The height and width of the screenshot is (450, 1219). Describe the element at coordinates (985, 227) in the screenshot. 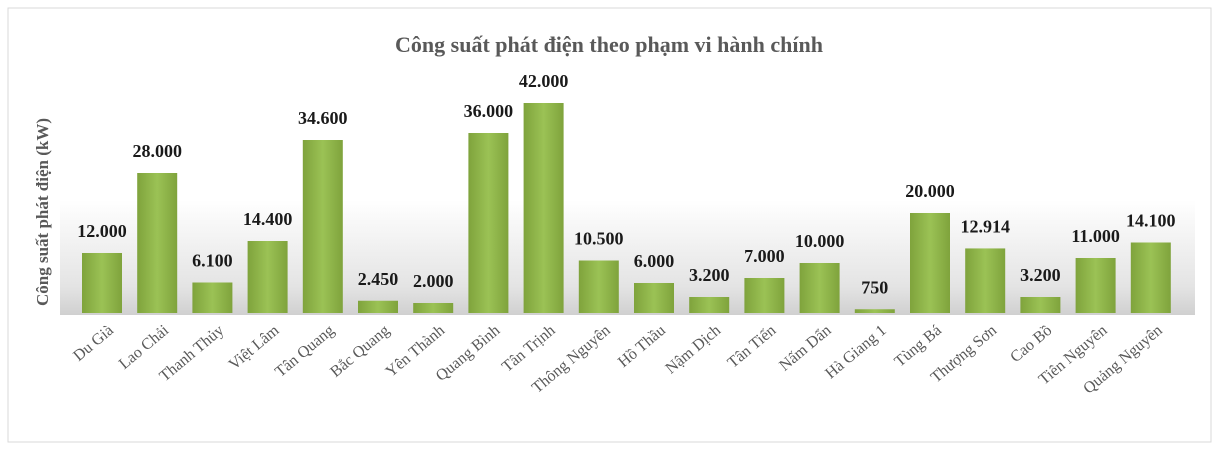

I see `value-label: 12.914` at that location.